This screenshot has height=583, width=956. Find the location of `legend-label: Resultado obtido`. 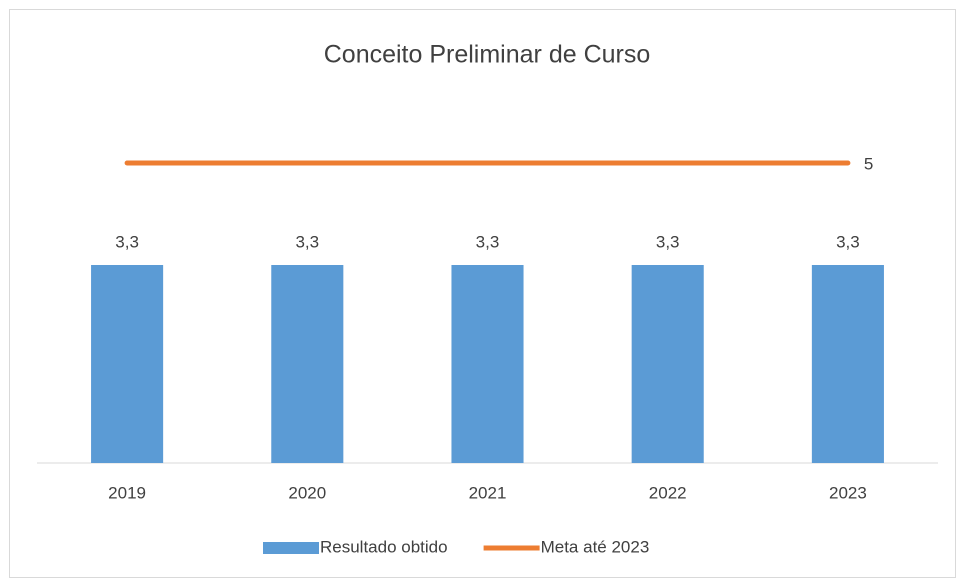

legend-label: Resultado obtido is located at coordinates (384, 546).